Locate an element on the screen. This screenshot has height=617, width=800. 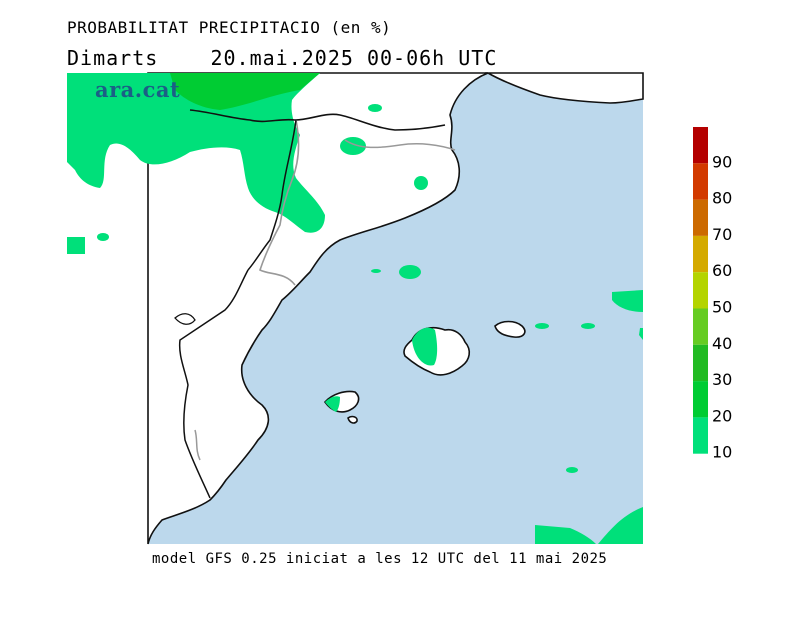
map-subtitle: Dimarts 20.mai.2025 00-06h UTC is located at coordinates (282, 58).